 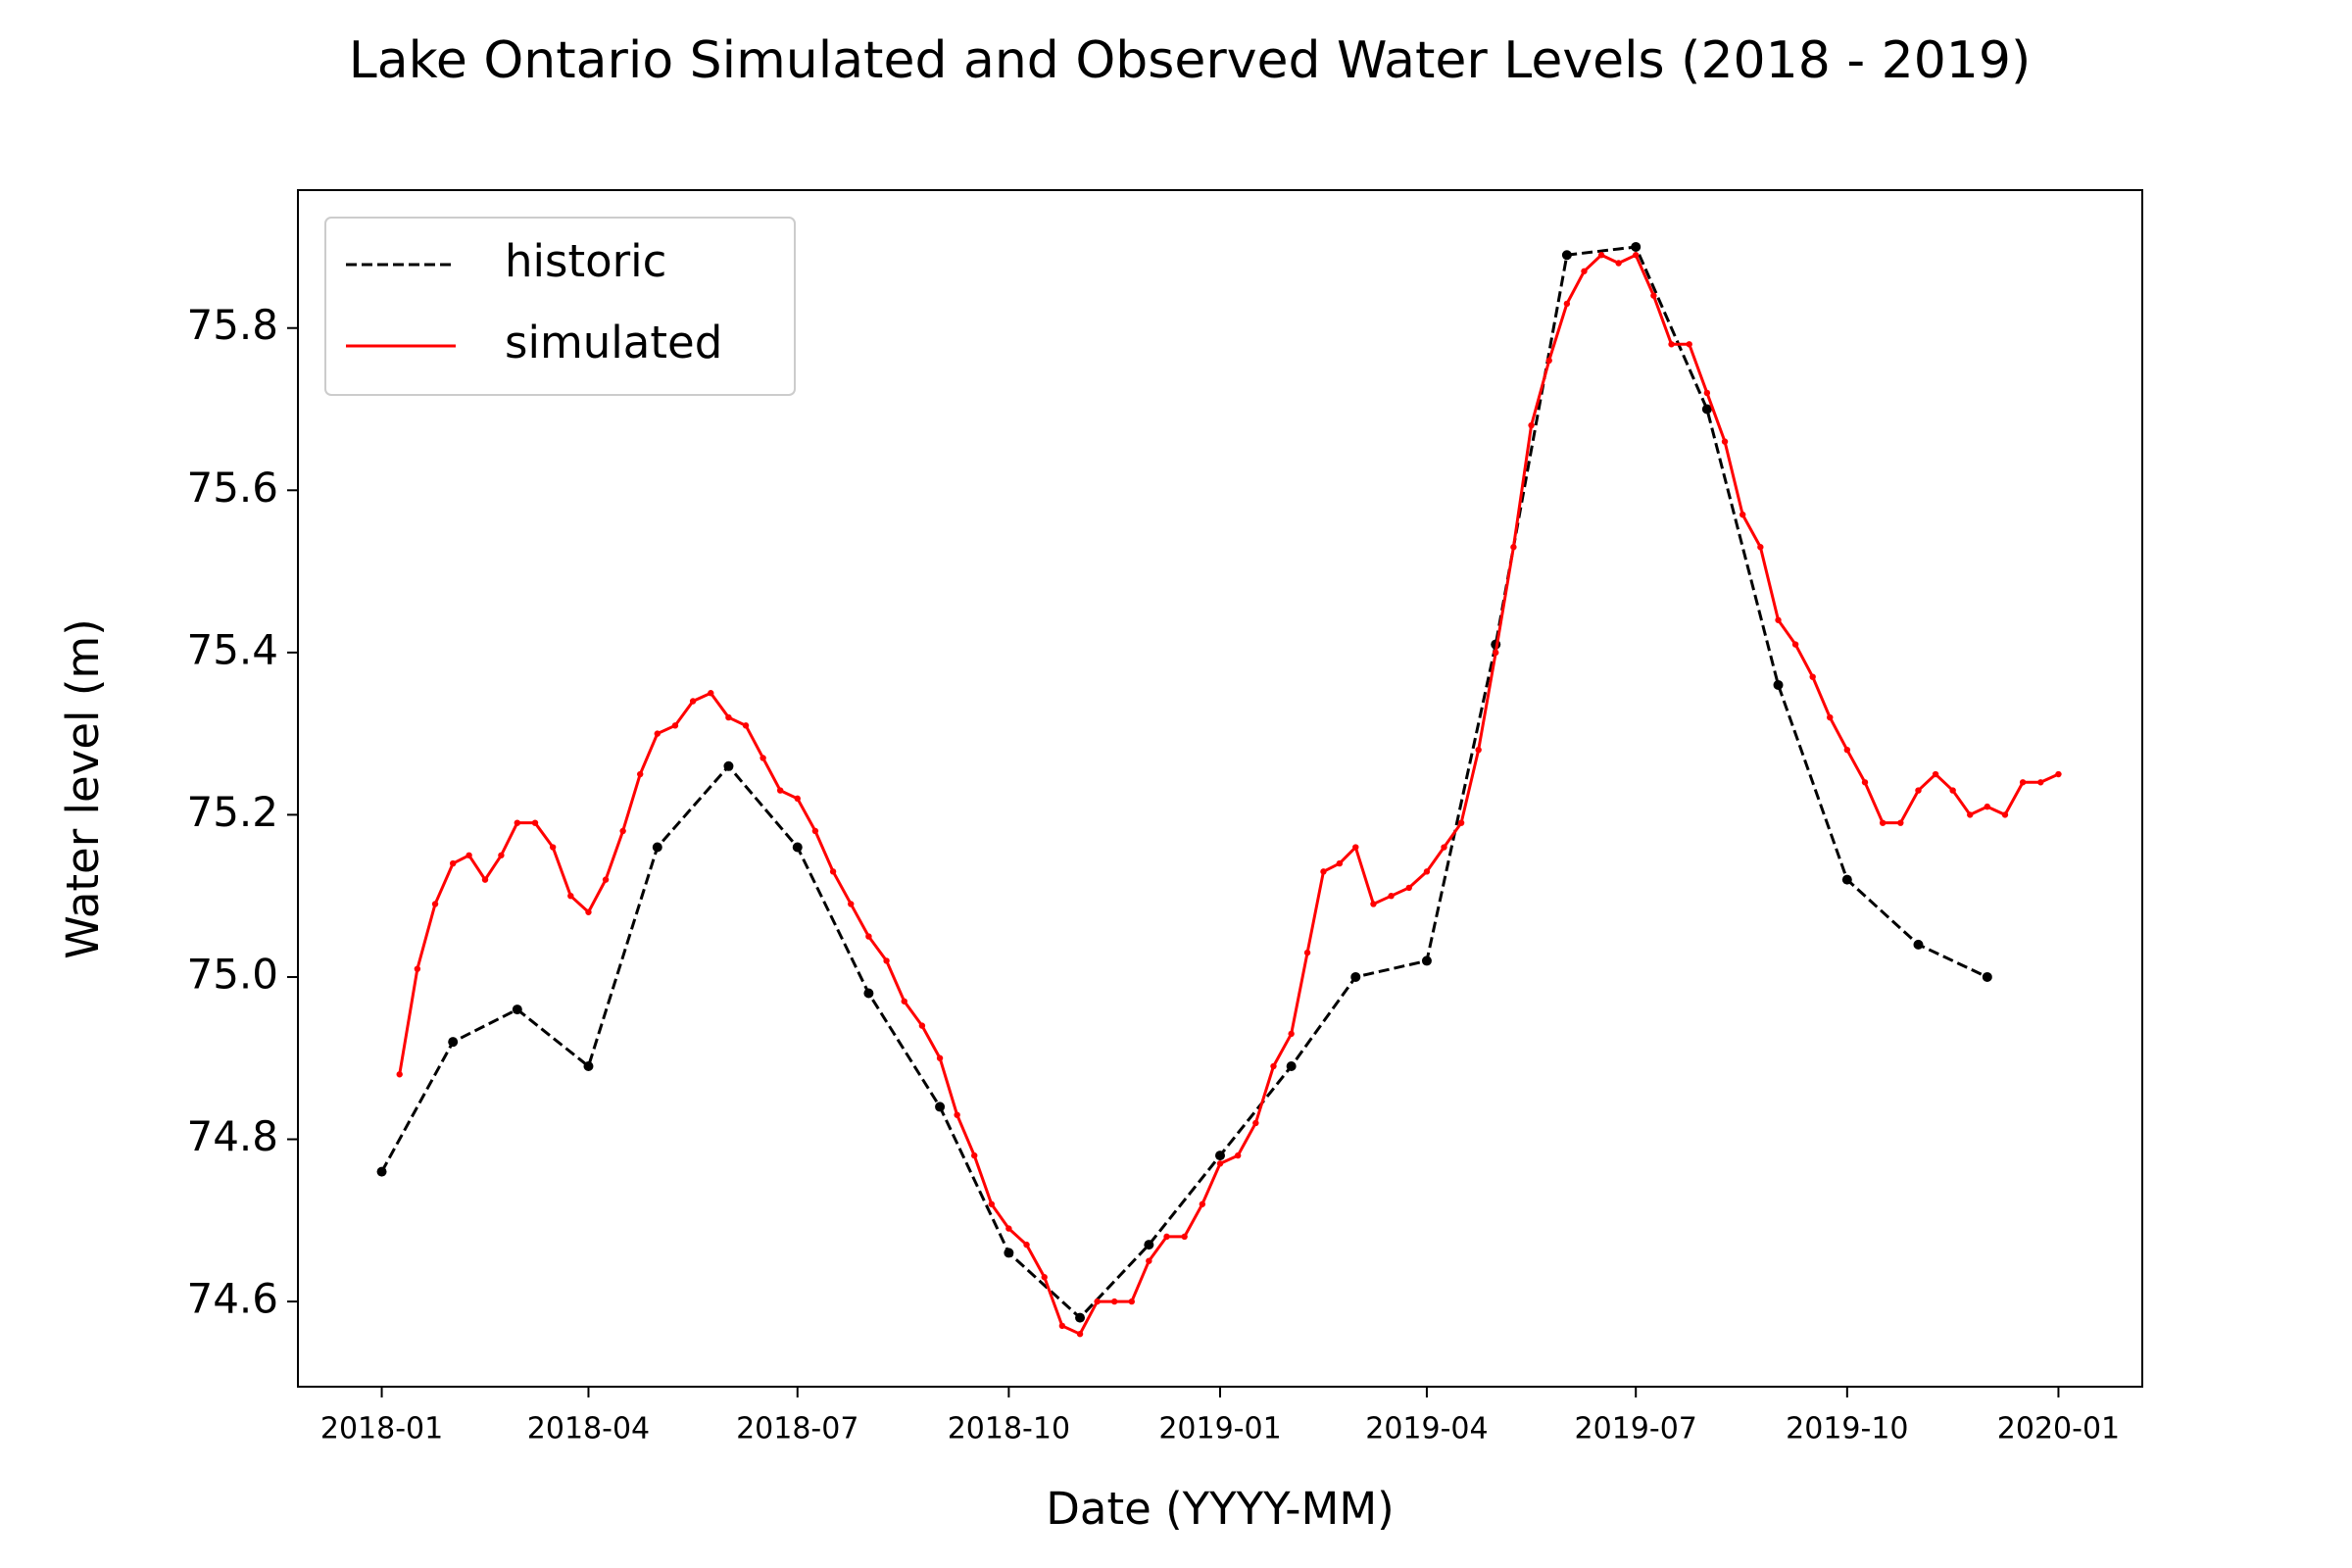 I want to click on x-tick-label: 2018-10, so click(x=1009, y=1429).